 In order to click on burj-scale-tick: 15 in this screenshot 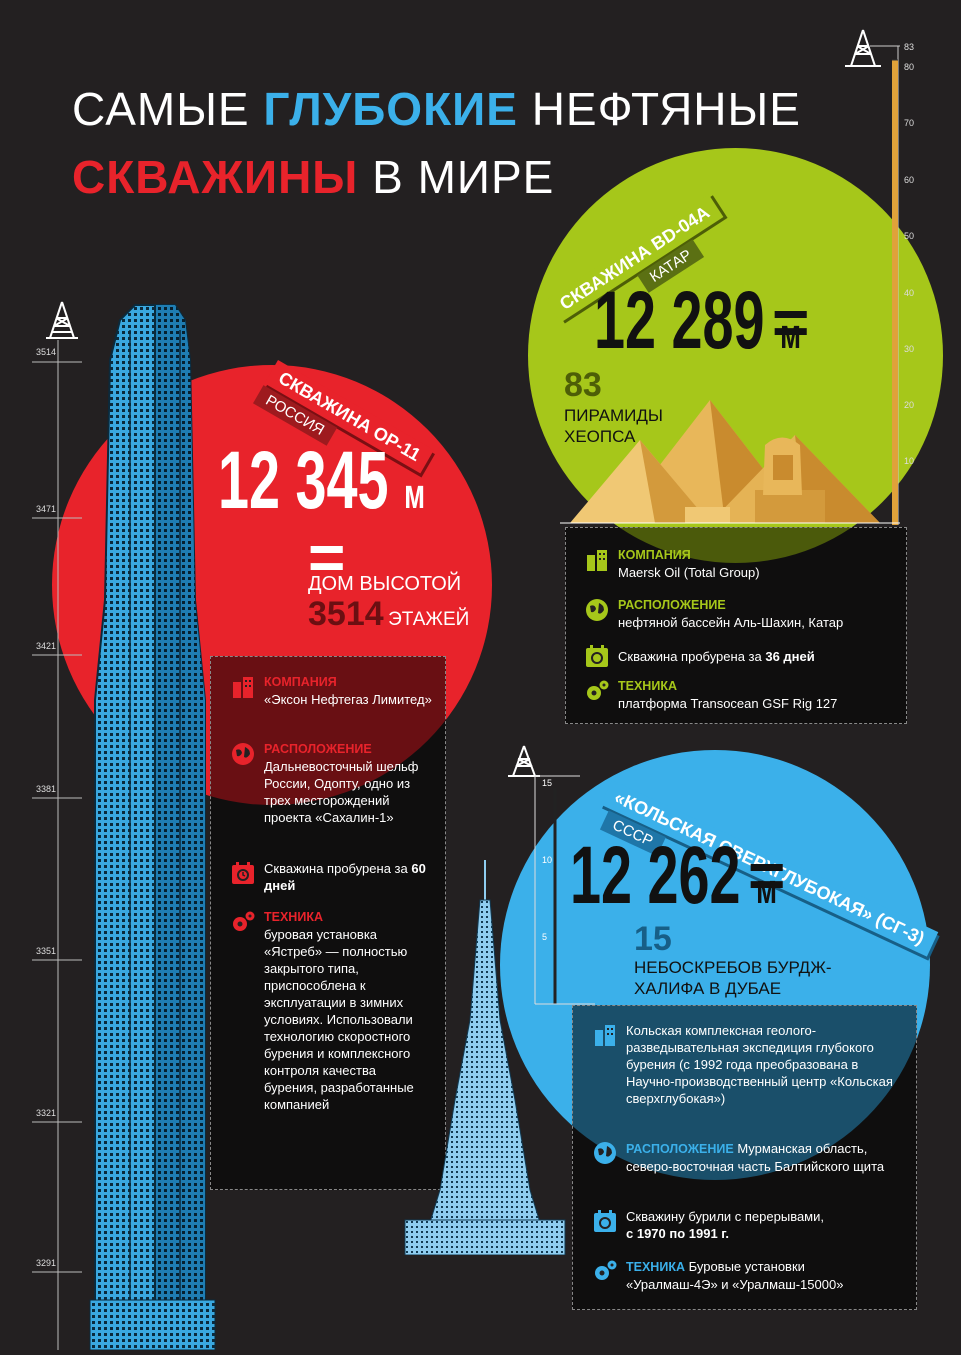, I will do `click(547, 783)`.